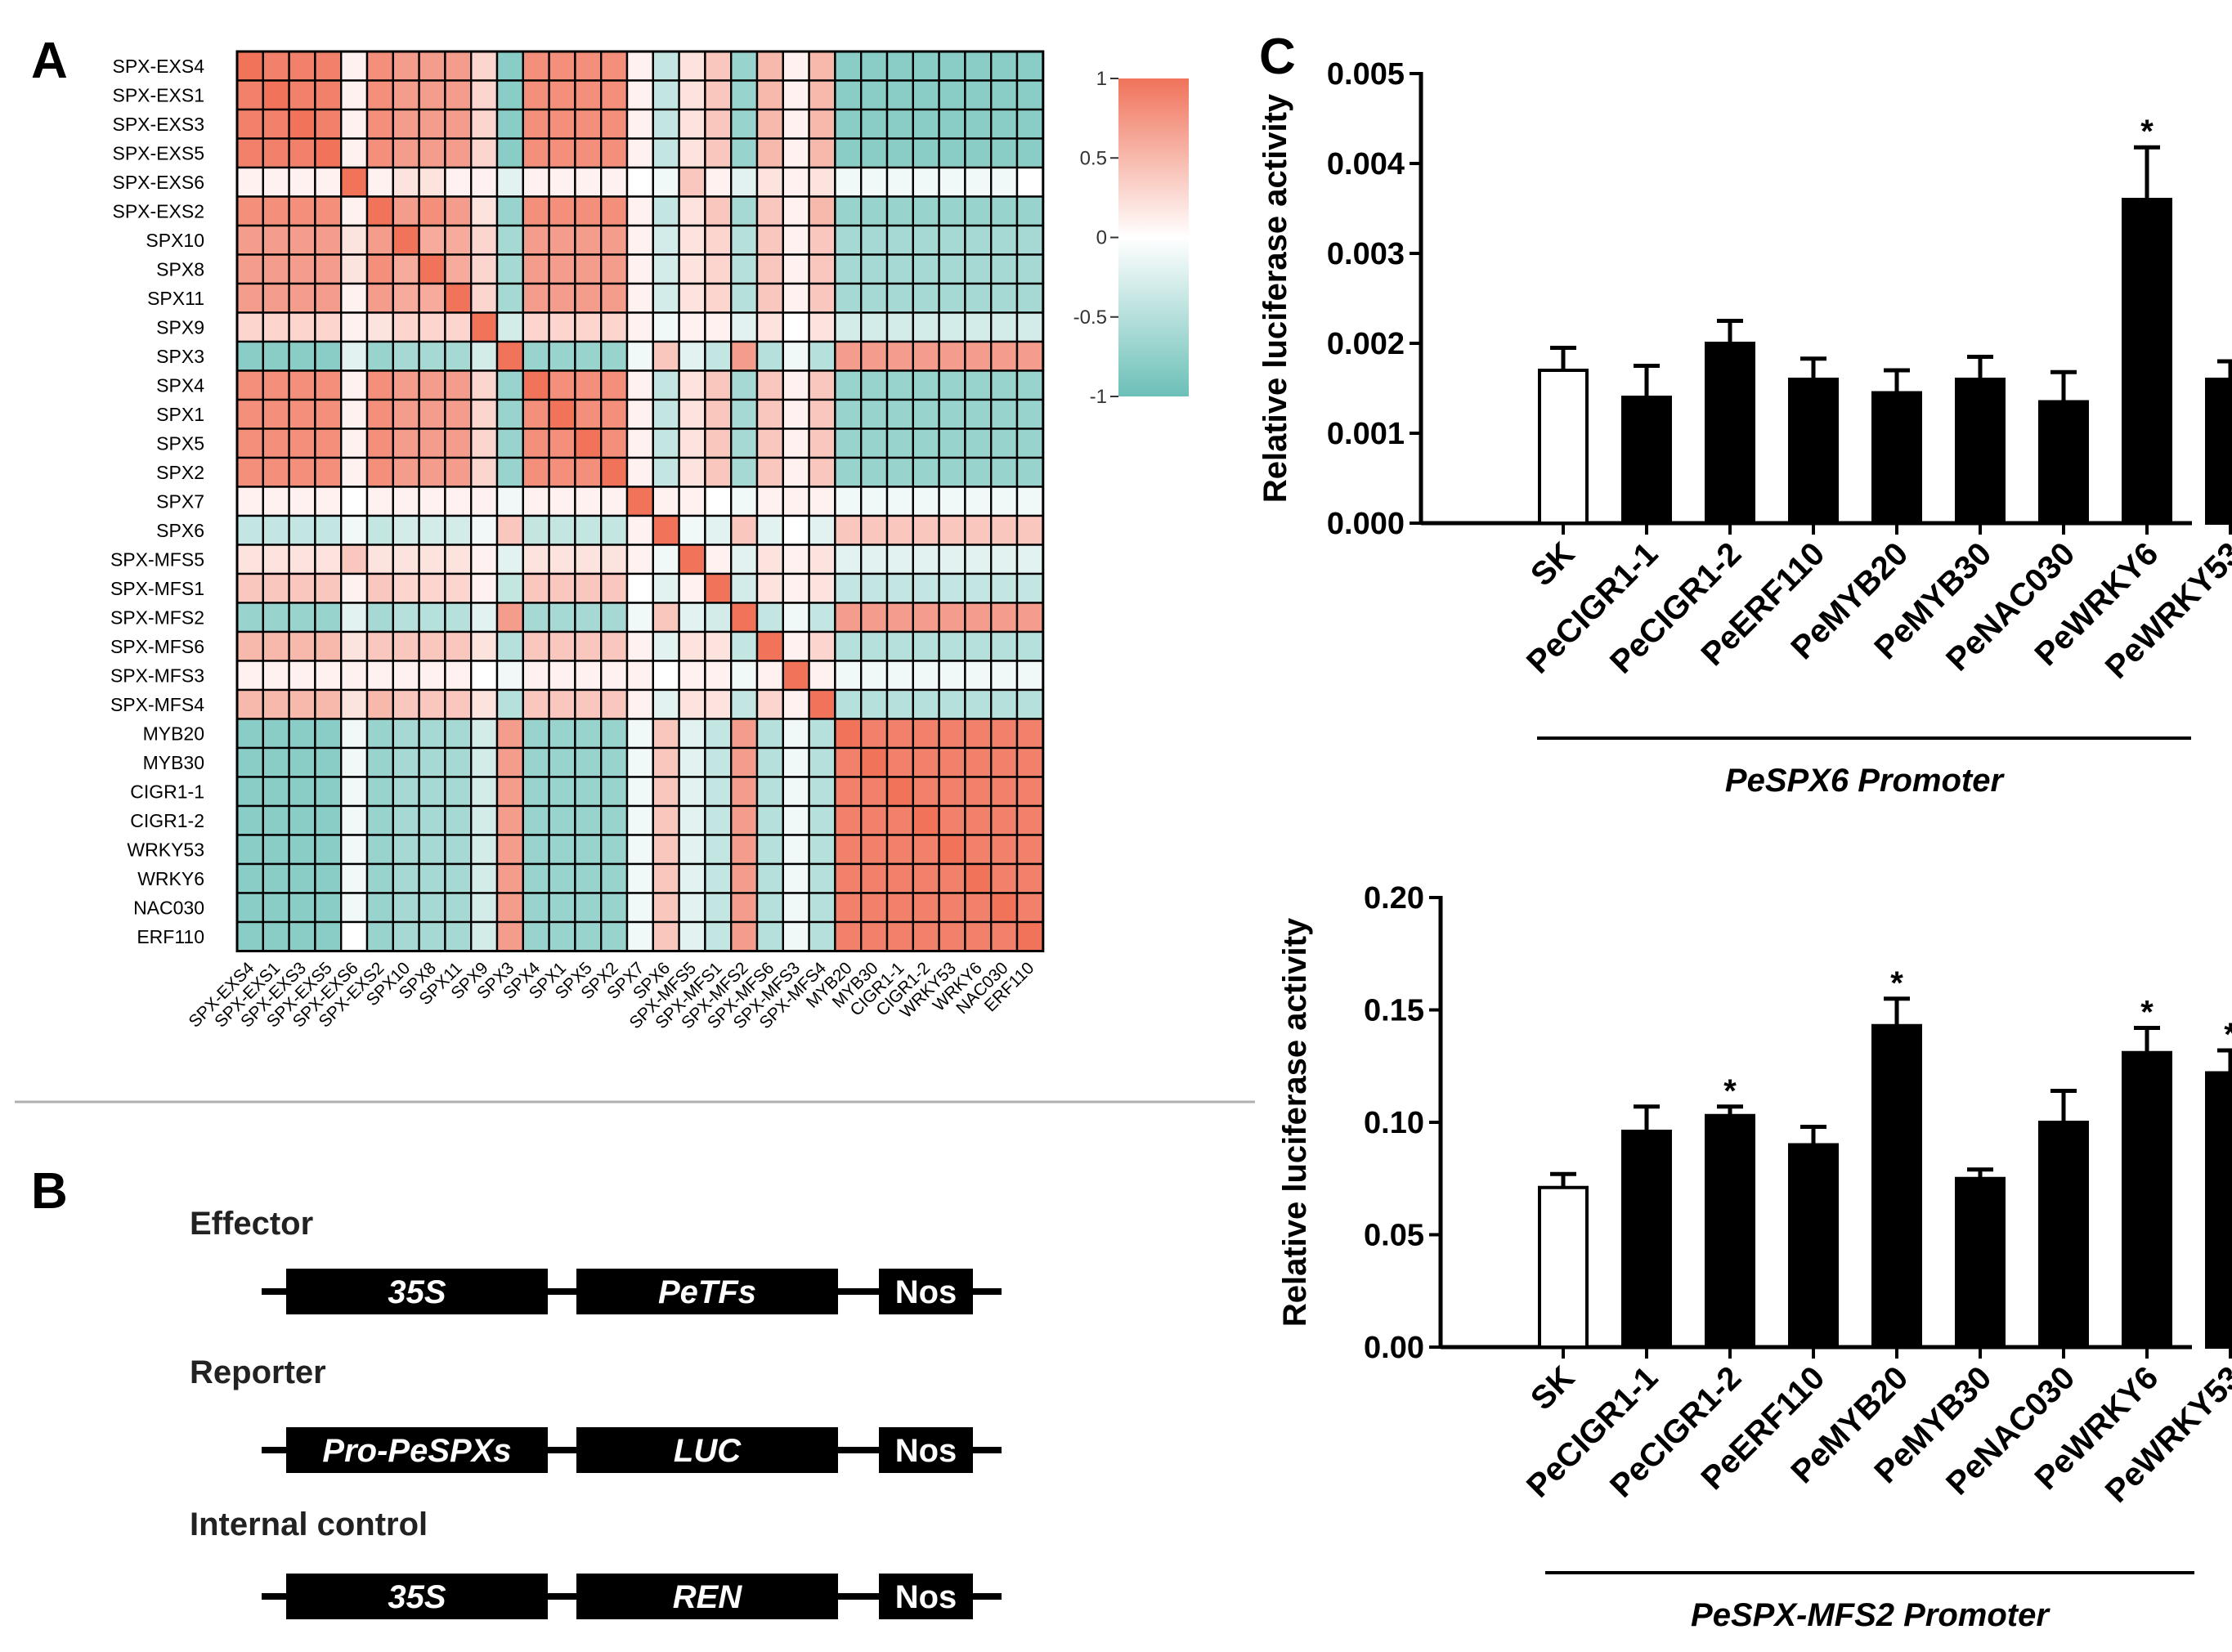 This screenshot has height=1652, width=2232. What do you see at coordinates (1394, 1123) in the screenshot?
I see `y-tick-label: 0.10` at bounding box center [1394, 1123].